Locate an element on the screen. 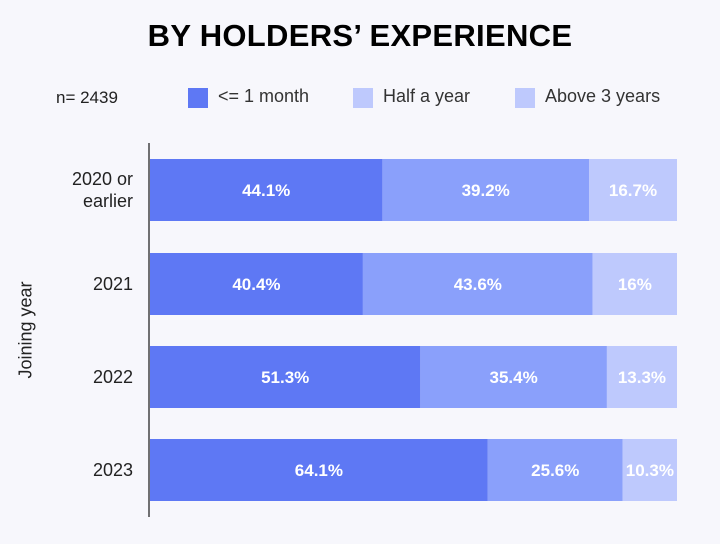  chart-title: BY HOLDERS’ EXPERIENCE is located at coordinates (360, 35).